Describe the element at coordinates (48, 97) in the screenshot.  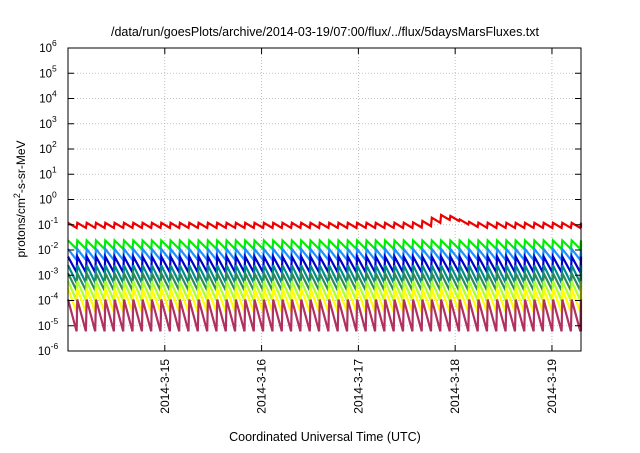
I see `y-tick-label: 10⁴` at that location.